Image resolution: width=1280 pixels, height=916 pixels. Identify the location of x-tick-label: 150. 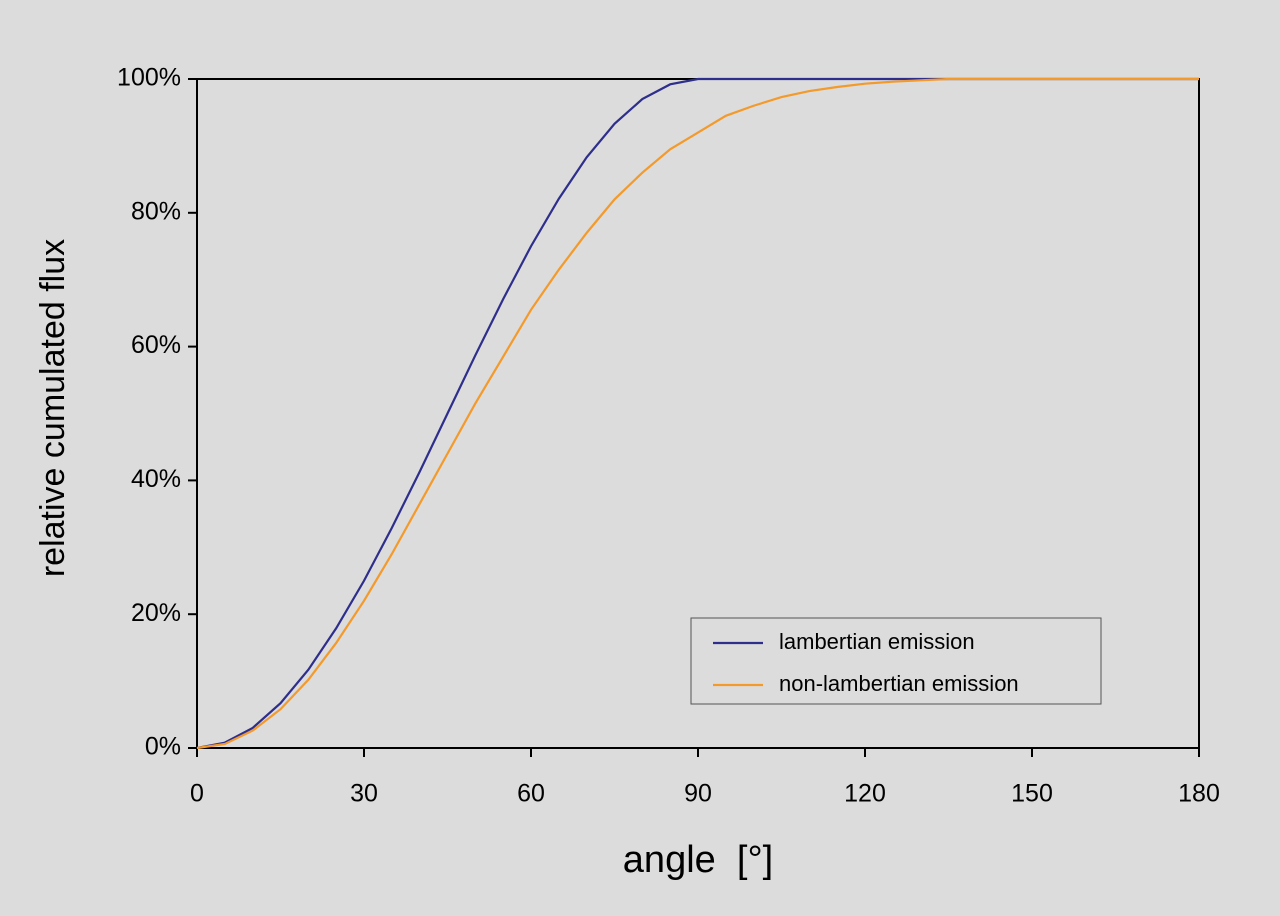
(1032, 794).